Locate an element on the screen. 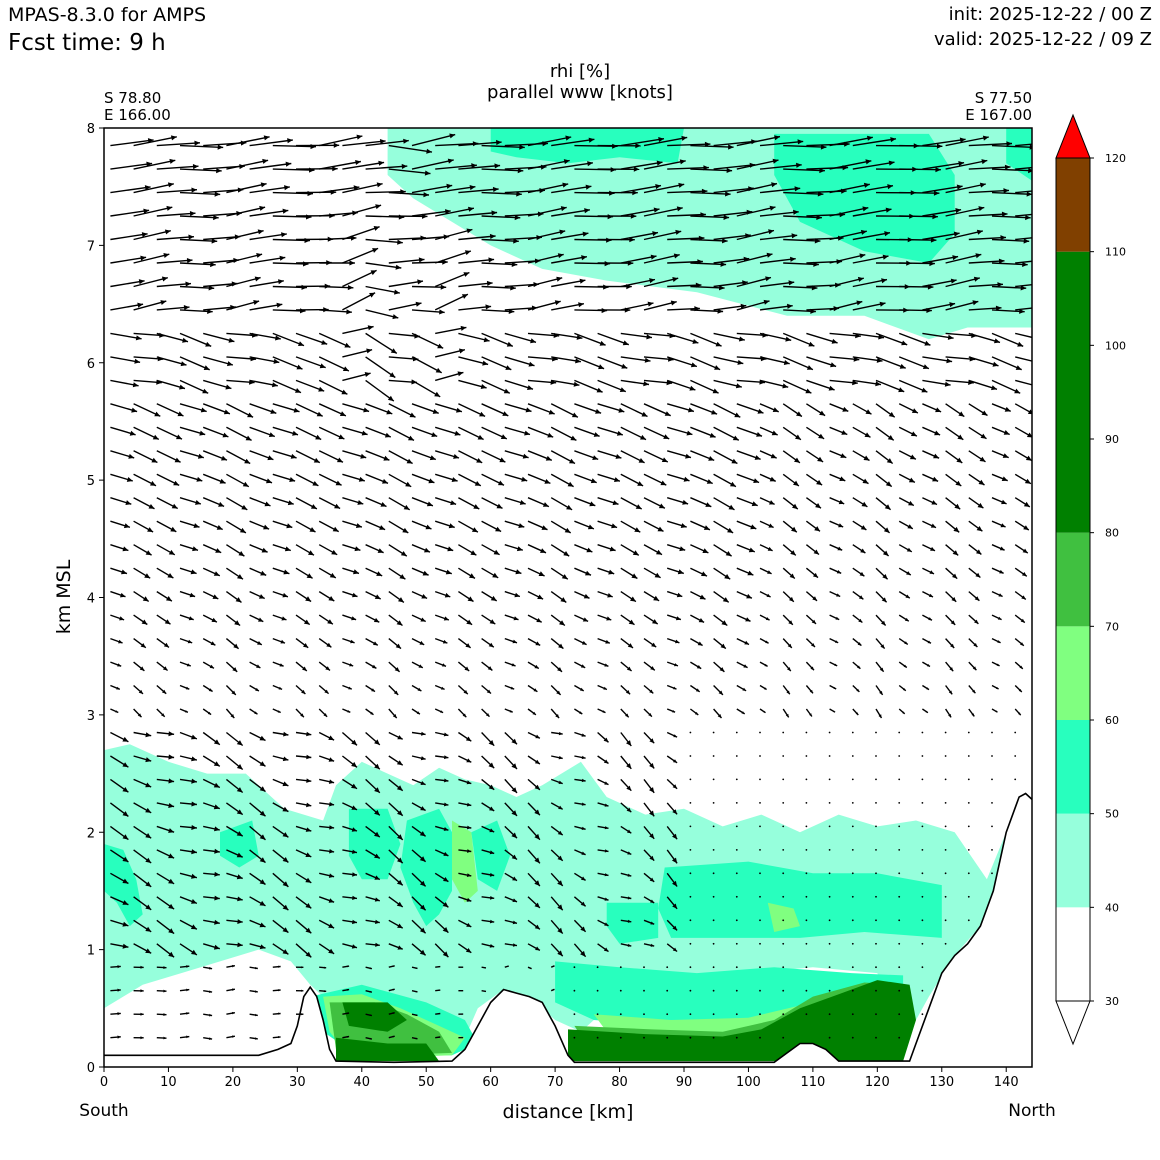  x-tick-label: 50 is located at coordinates (426, 1082).